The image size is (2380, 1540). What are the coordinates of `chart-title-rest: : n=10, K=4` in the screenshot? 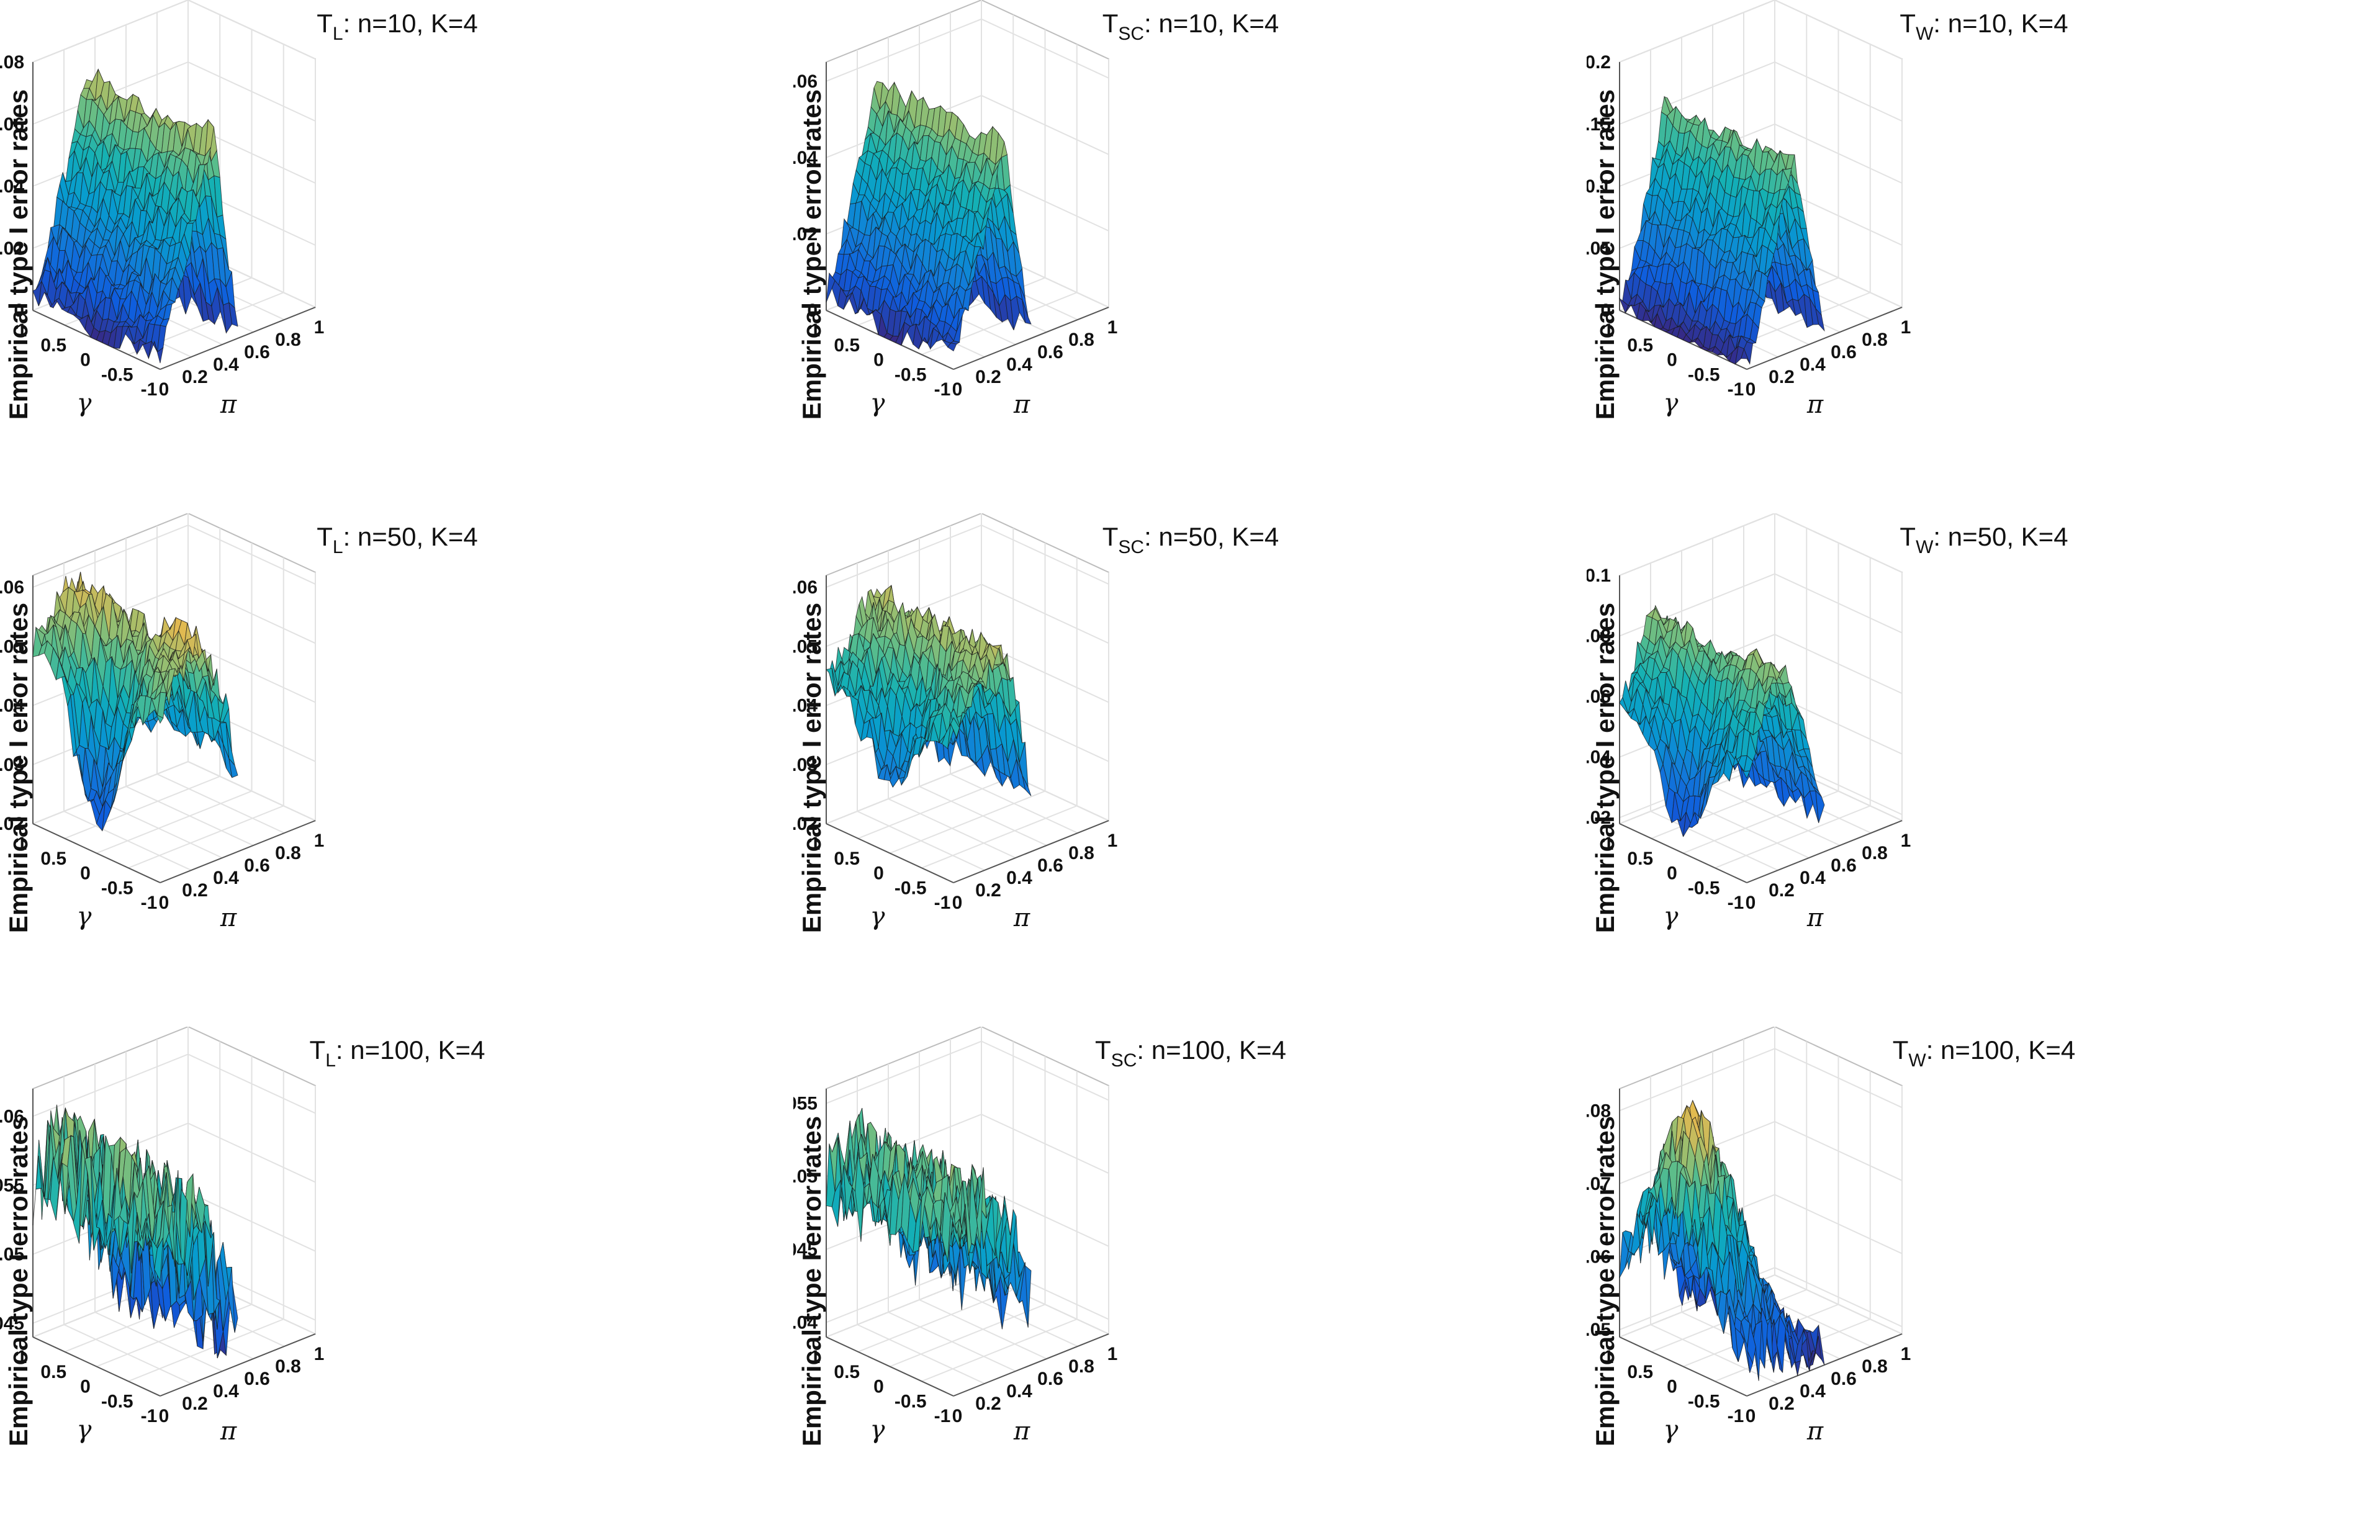 It's located at (411, 23).